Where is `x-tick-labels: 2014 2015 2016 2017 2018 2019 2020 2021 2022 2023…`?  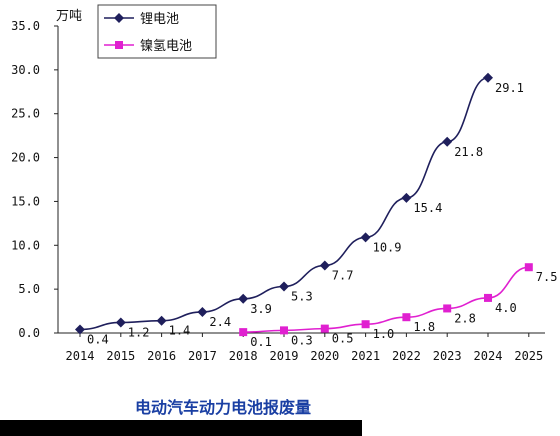
x-tick-labels: 2014 2015 2016 2017 2018 2019 2020 2021 2022 2023… is located at coordinates (305, 356).